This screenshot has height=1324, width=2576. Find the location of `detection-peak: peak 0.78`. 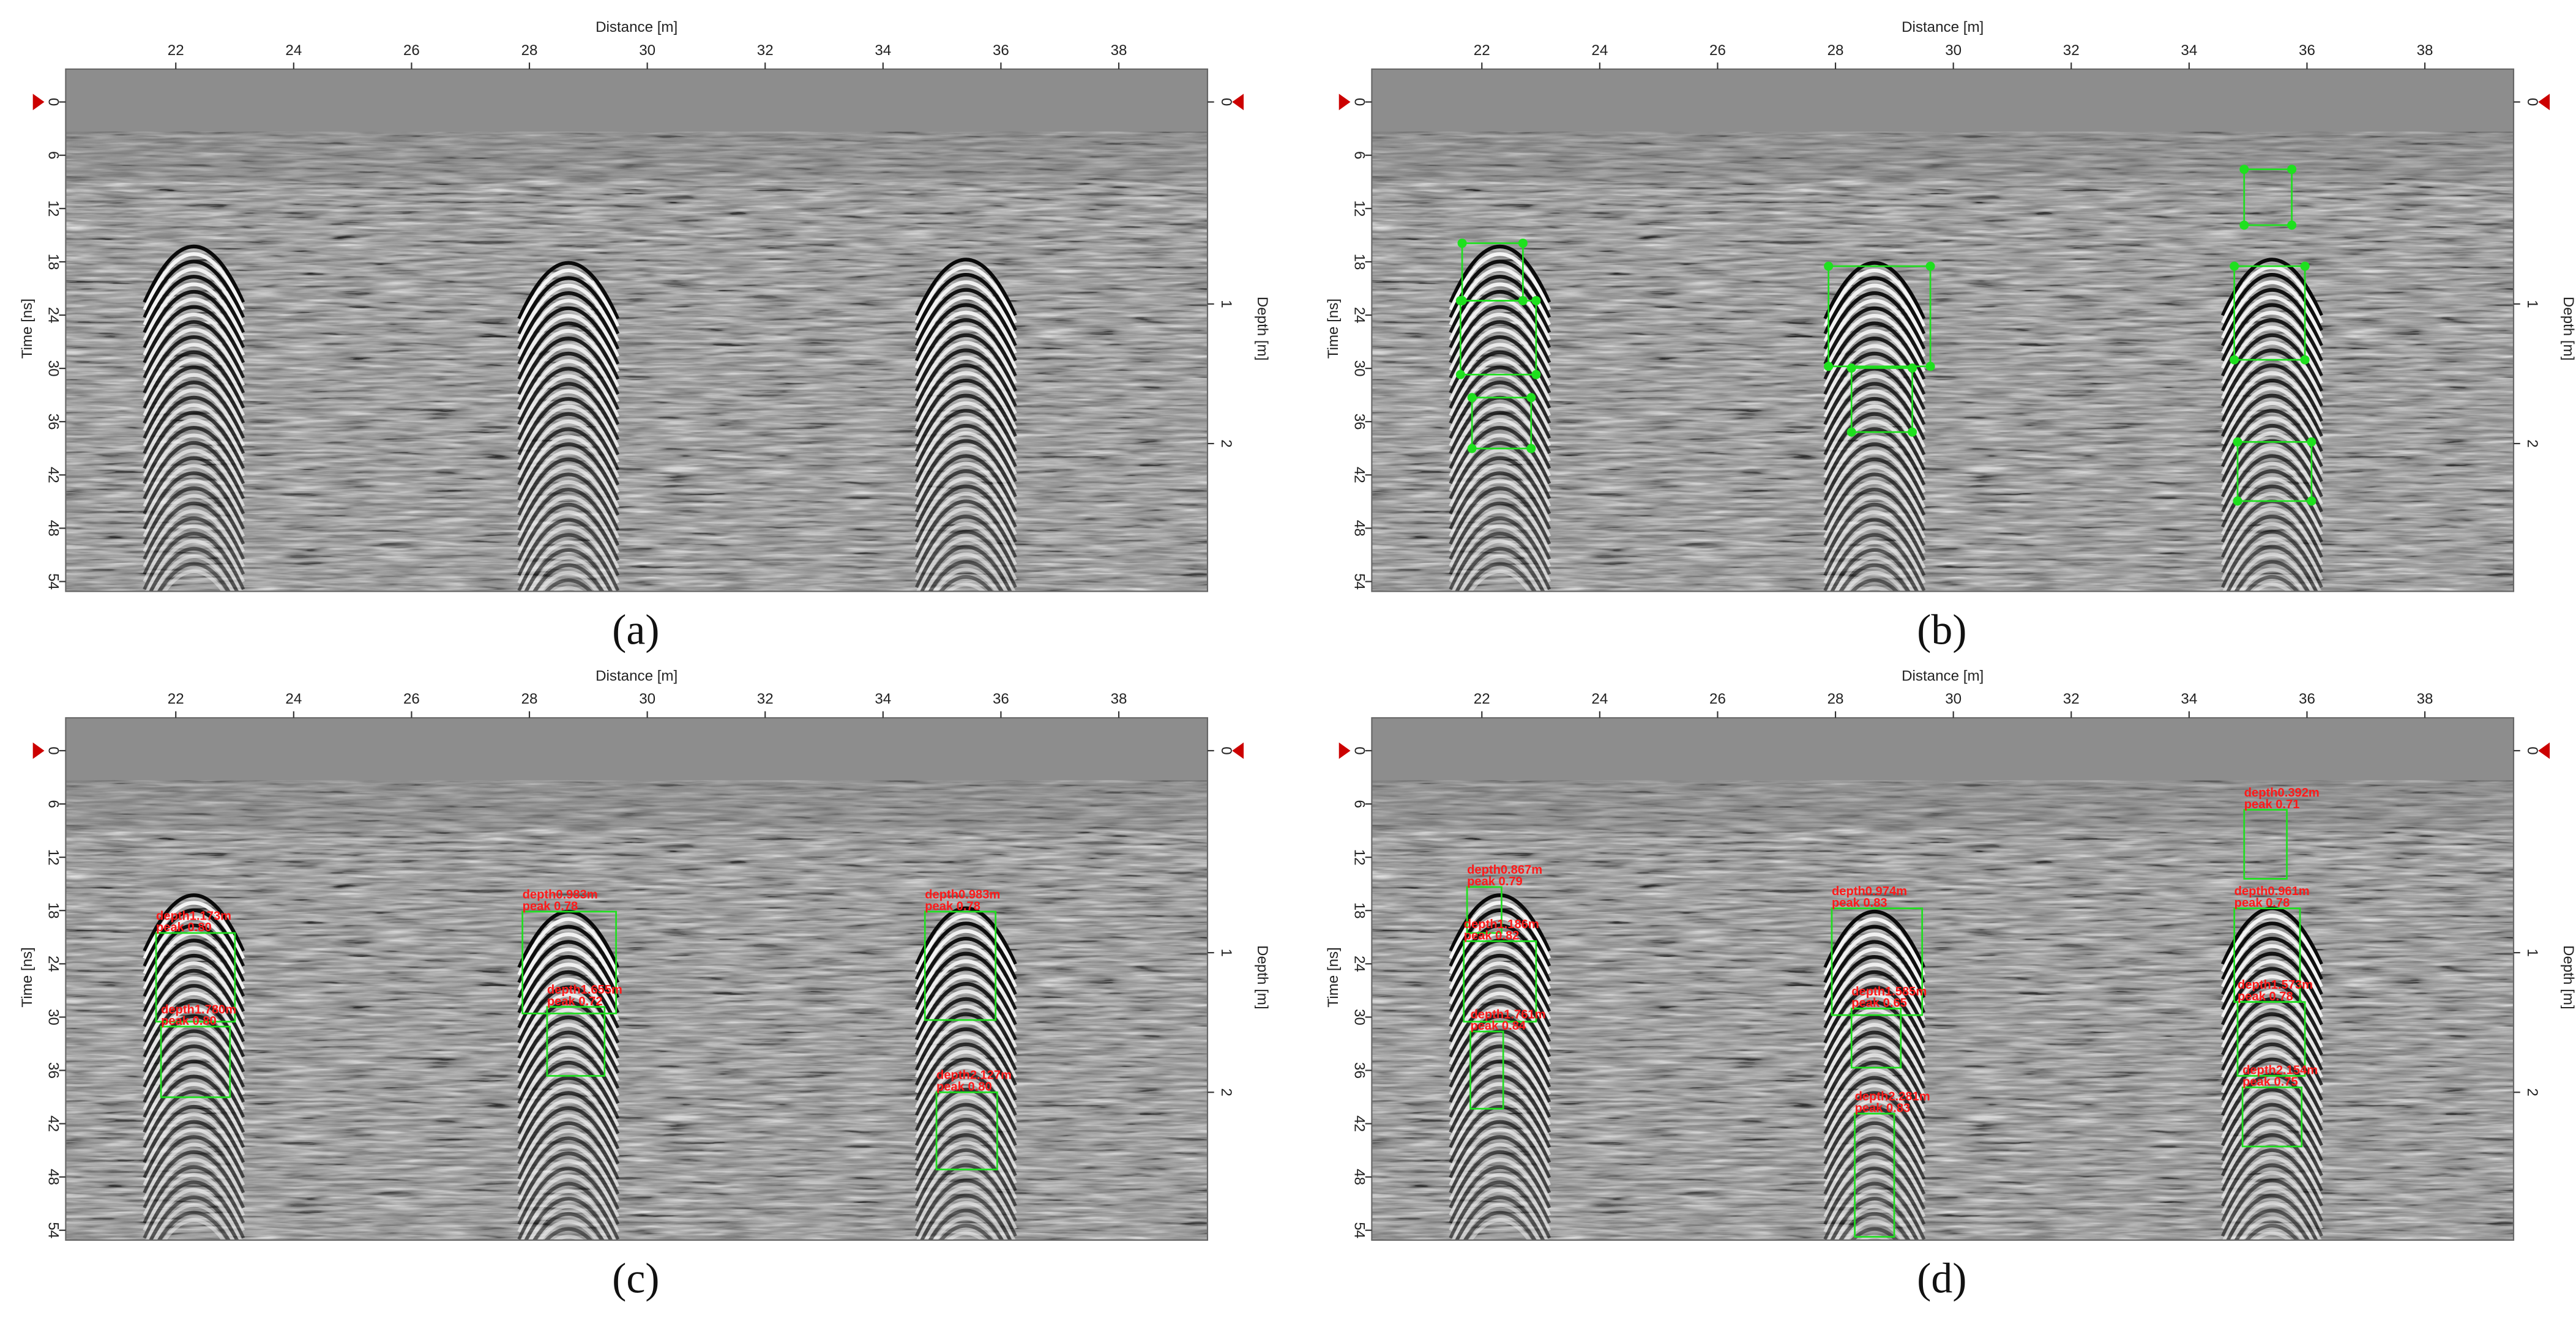

detection-peak: peak 0.78 is located at coordinates (550, 906).